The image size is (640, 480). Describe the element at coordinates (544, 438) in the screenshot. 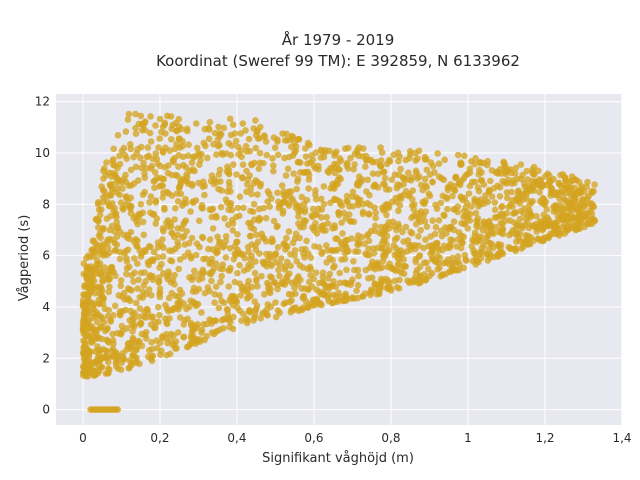

I see `x-tick-label: 1,2` at that location.